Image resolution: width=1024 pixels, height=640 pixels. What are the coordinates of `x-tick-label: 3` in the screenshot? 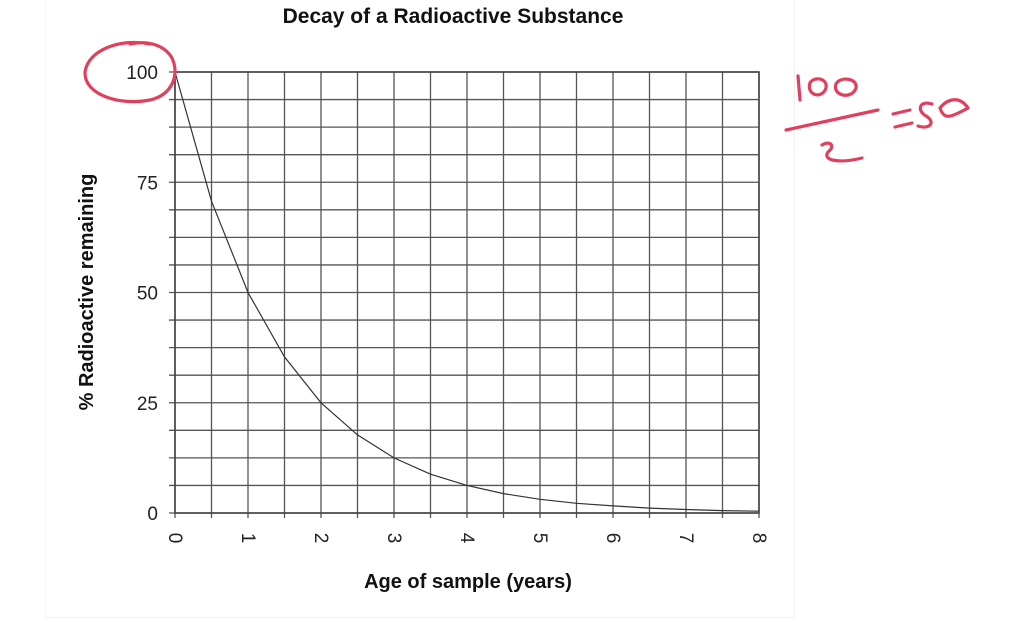 It's located at (393, 538).